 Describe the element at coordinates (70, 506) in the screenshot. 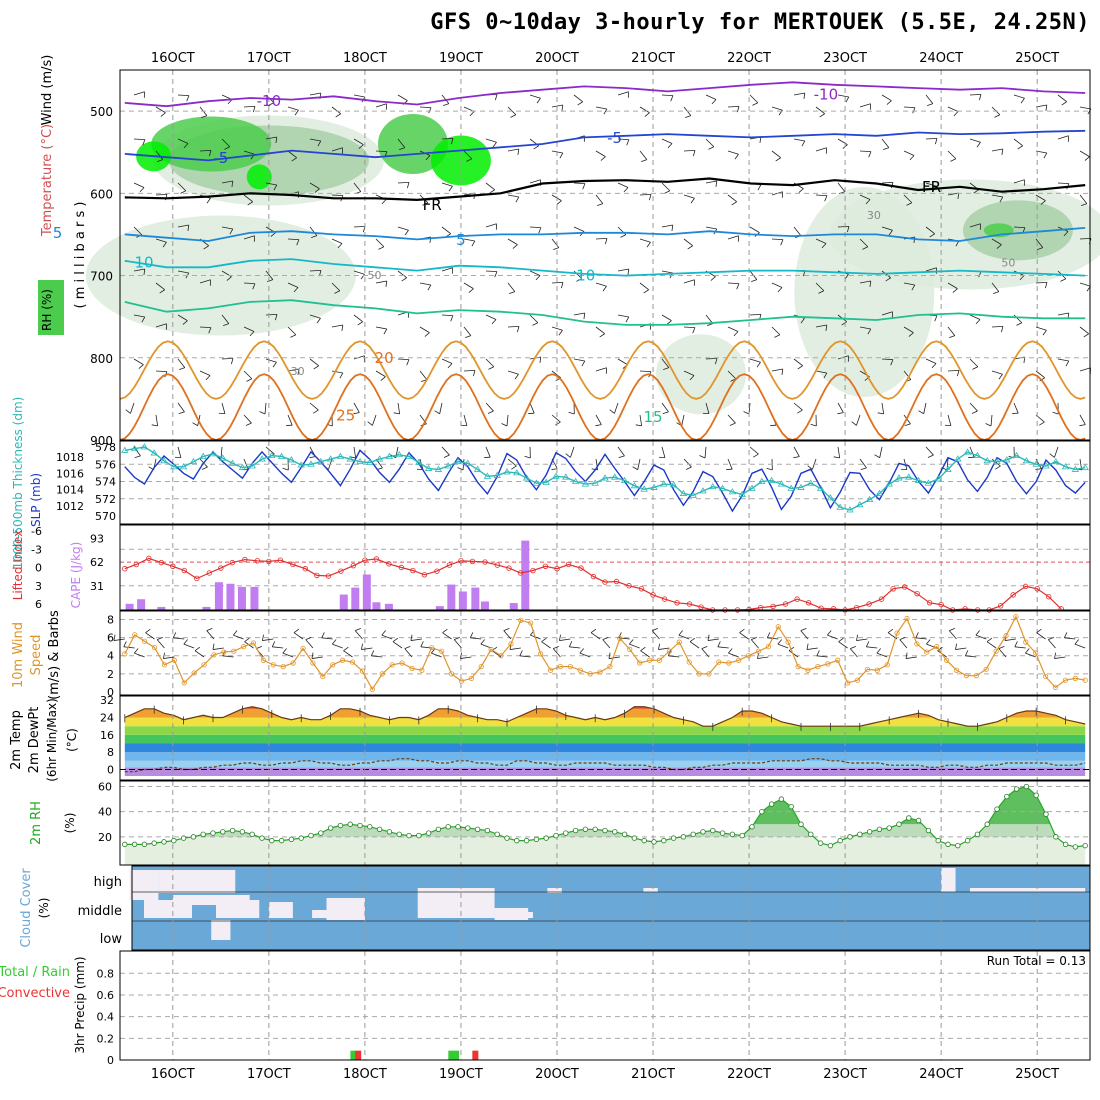

I see `slp-tick-label: 1012` at that location.